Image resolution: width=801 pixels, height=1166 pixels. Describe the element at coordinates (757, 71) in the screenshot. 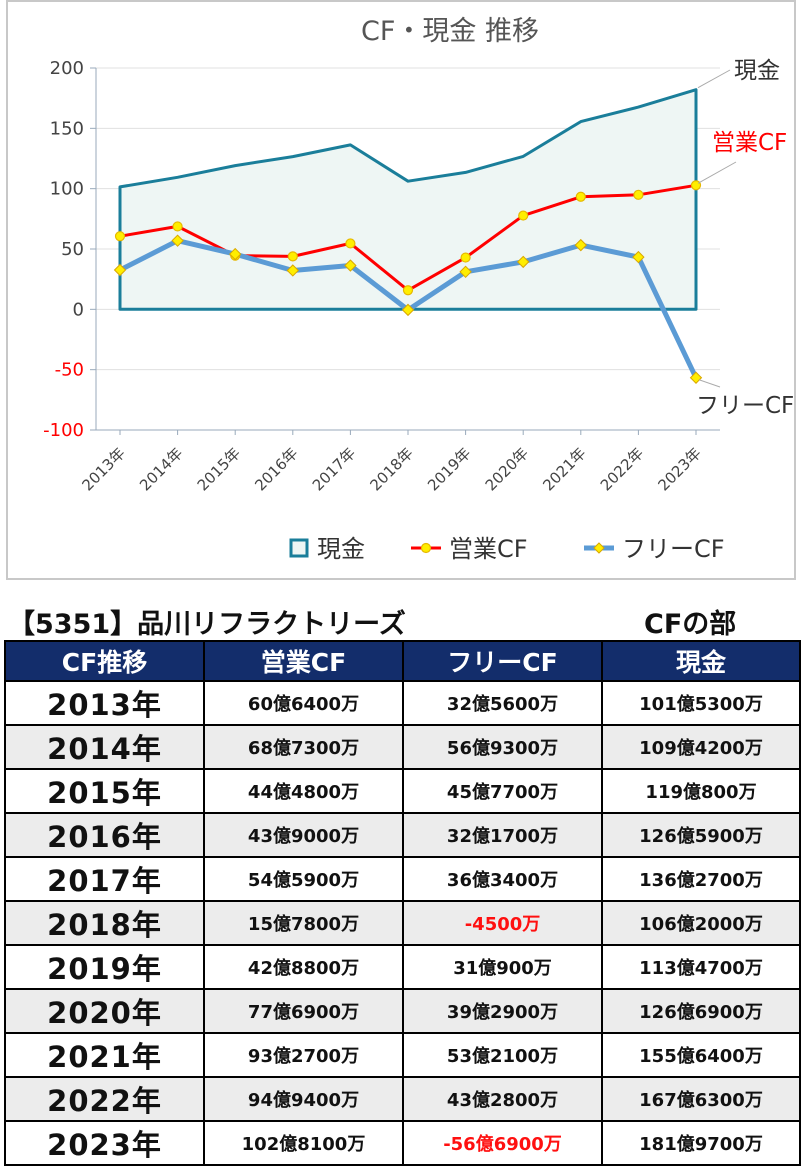

I see `end-label: 現金` at that location.